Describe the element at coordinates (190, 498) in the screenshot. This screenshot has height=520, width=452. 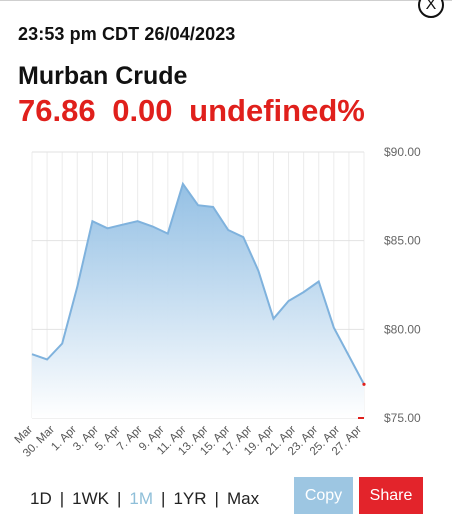
I see `range-1yr: 1YR` at that location.